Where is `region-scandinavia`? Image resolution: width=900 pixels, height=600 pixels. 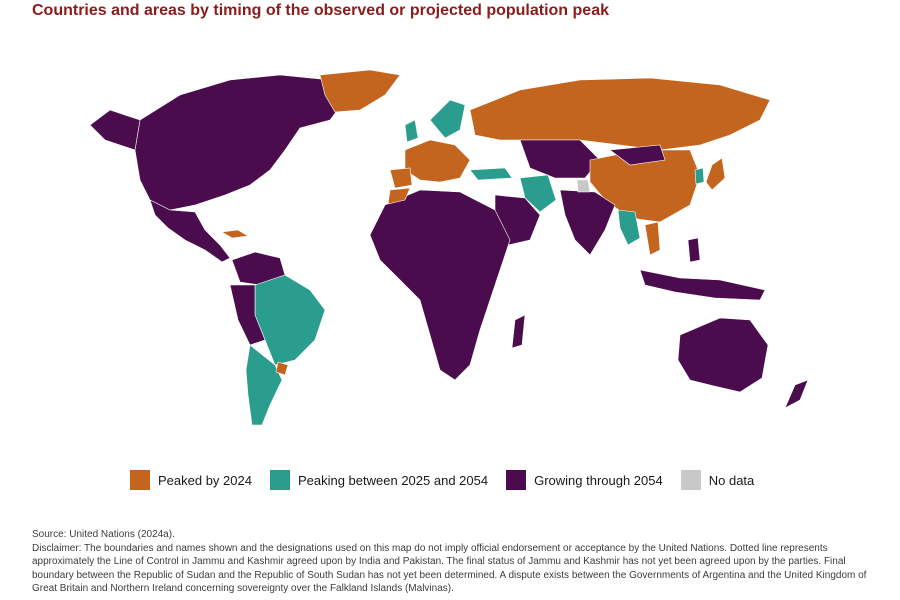 region-scandinavia is located at coordinates (447, 119).